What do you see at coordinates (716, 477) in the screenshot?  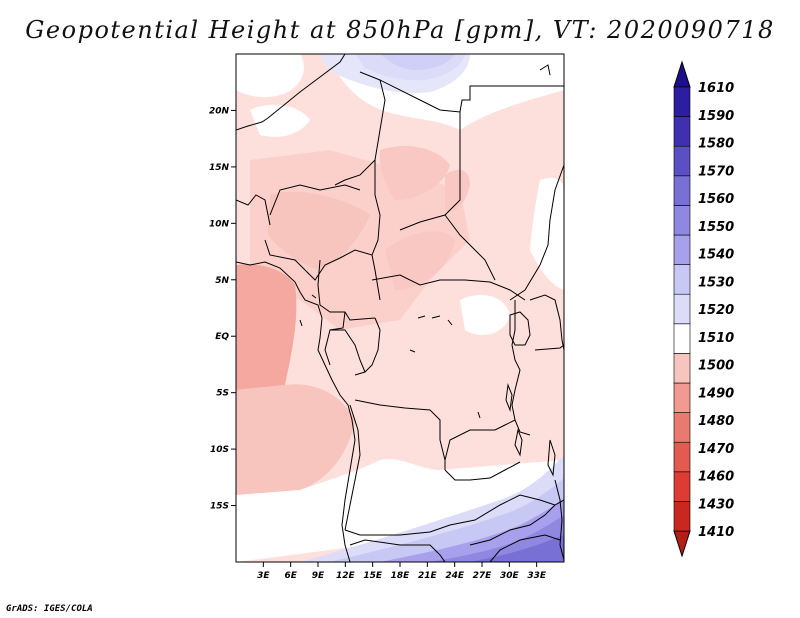 I see `colorbar-label: 1460` at bounding box center [716, 477].